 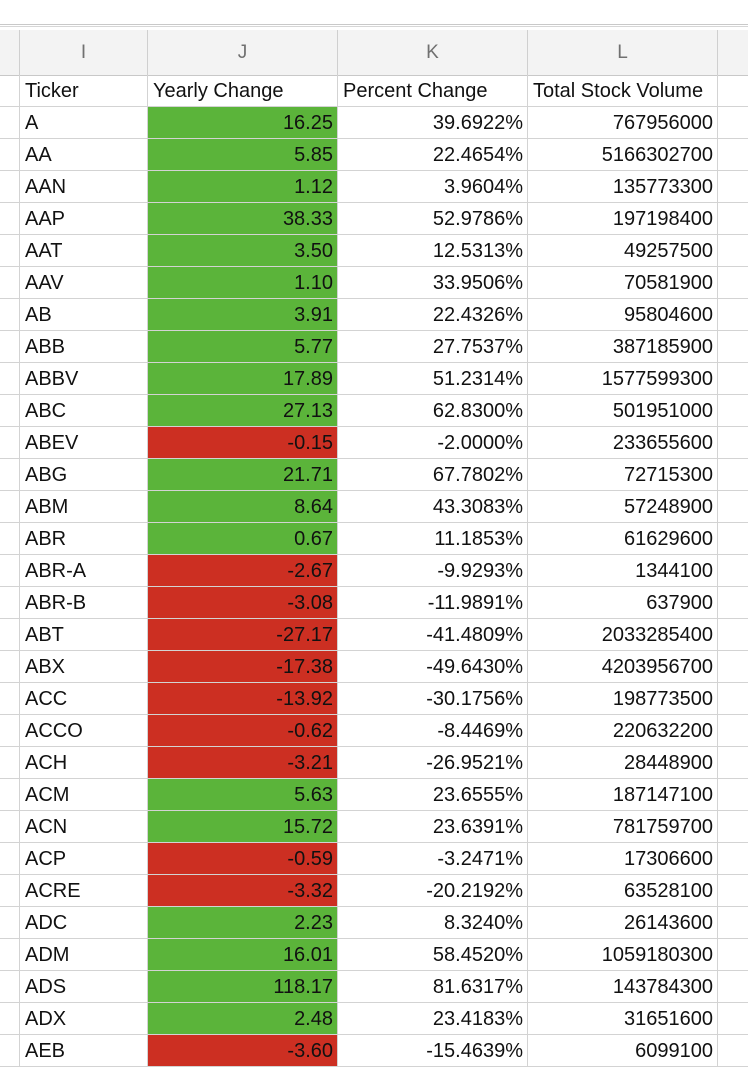 I want to click on ticker-cell: ABT, so click(x=84, y=635).